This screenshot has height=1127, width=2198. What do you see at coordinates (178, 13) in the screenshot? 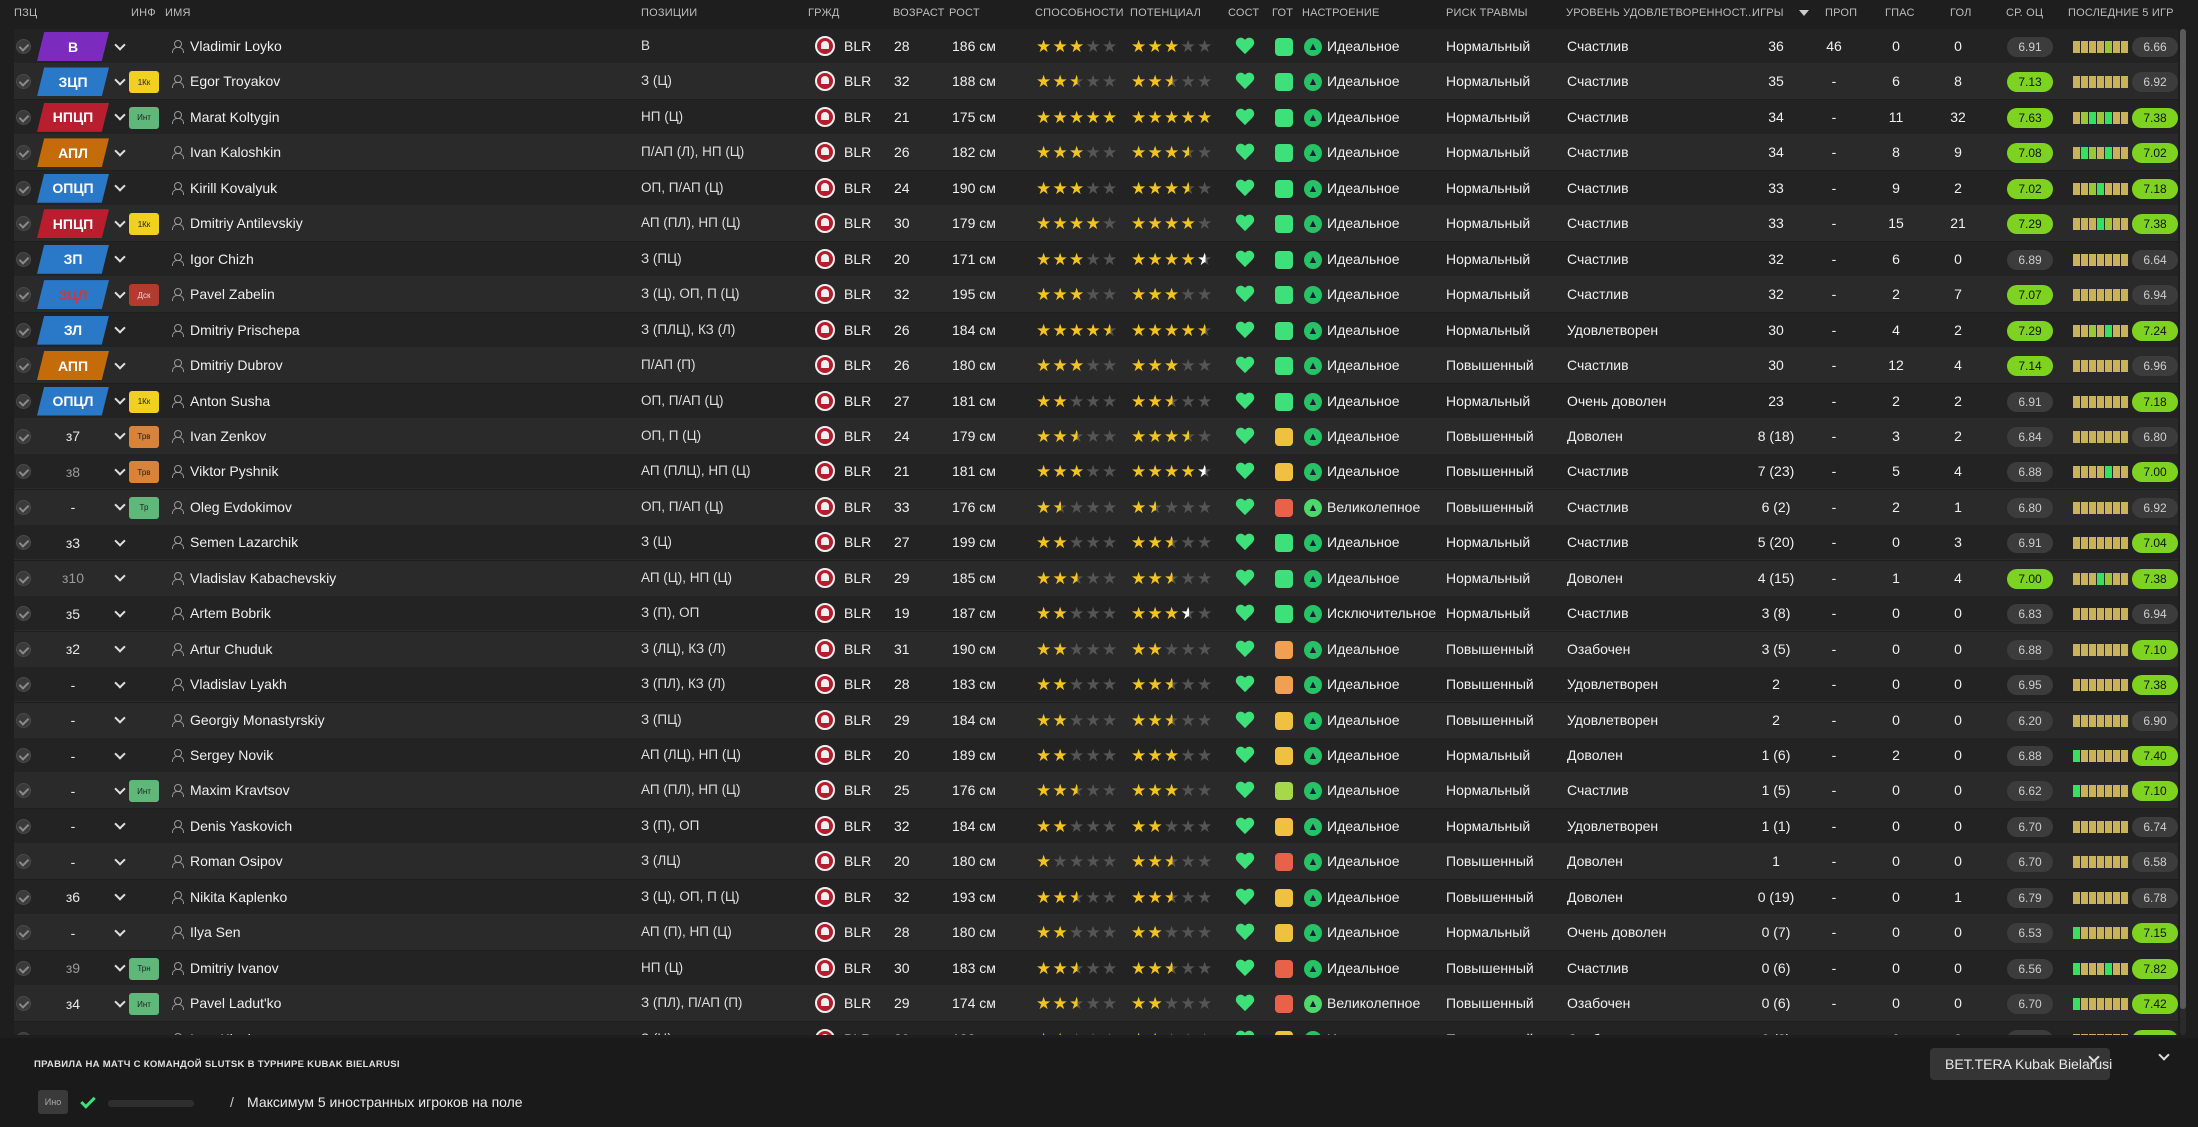
I see `col-name: ИМЯ` at bounding box center [178, 13].